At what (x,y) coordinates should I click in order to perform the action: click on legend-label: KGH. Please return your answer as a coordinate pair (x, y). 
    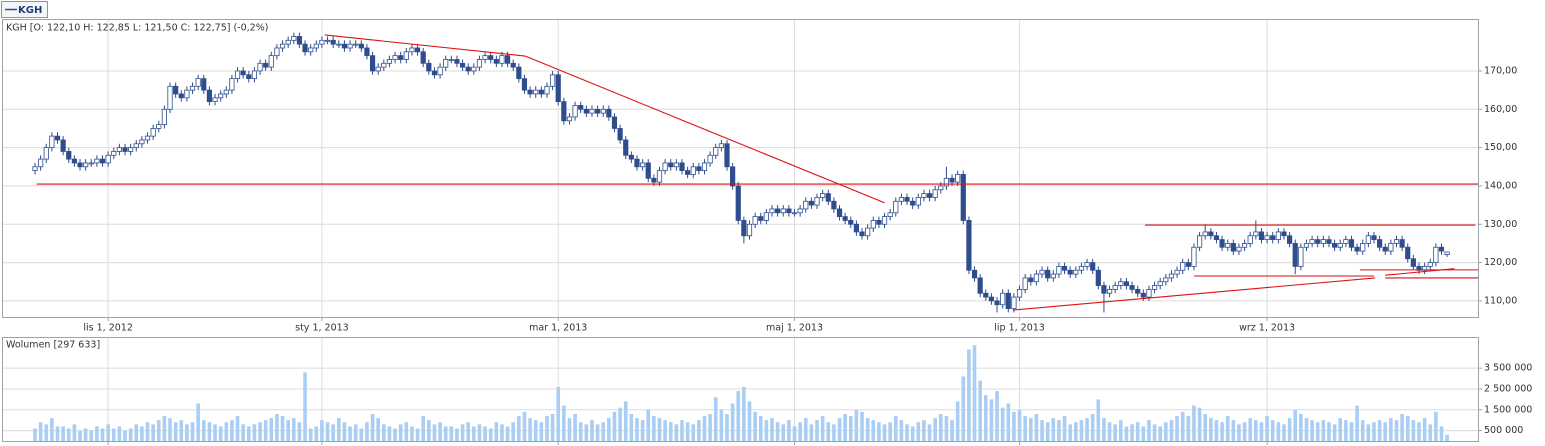
    Looking at the image, I should click on (30, 10).